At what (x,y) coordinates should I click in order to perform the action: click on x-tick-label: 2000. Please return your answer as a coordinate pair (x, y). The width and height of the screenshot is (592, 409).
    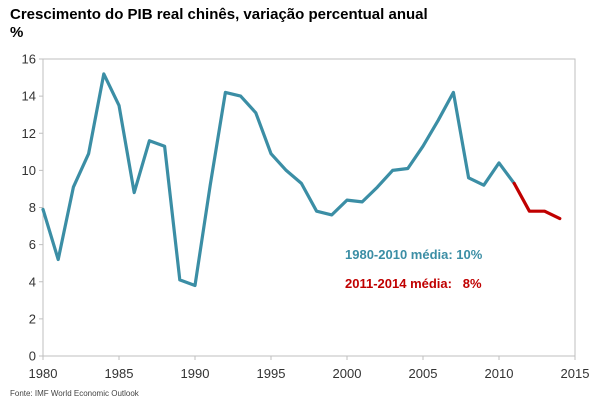
    Looking at the image, I should click on (347, 373).